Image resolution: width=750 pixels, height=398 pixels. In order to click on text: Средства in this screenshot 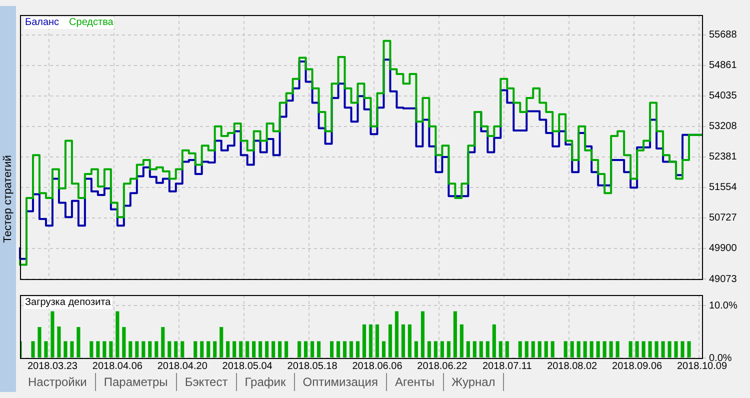, I will do `click(91, 22)`.